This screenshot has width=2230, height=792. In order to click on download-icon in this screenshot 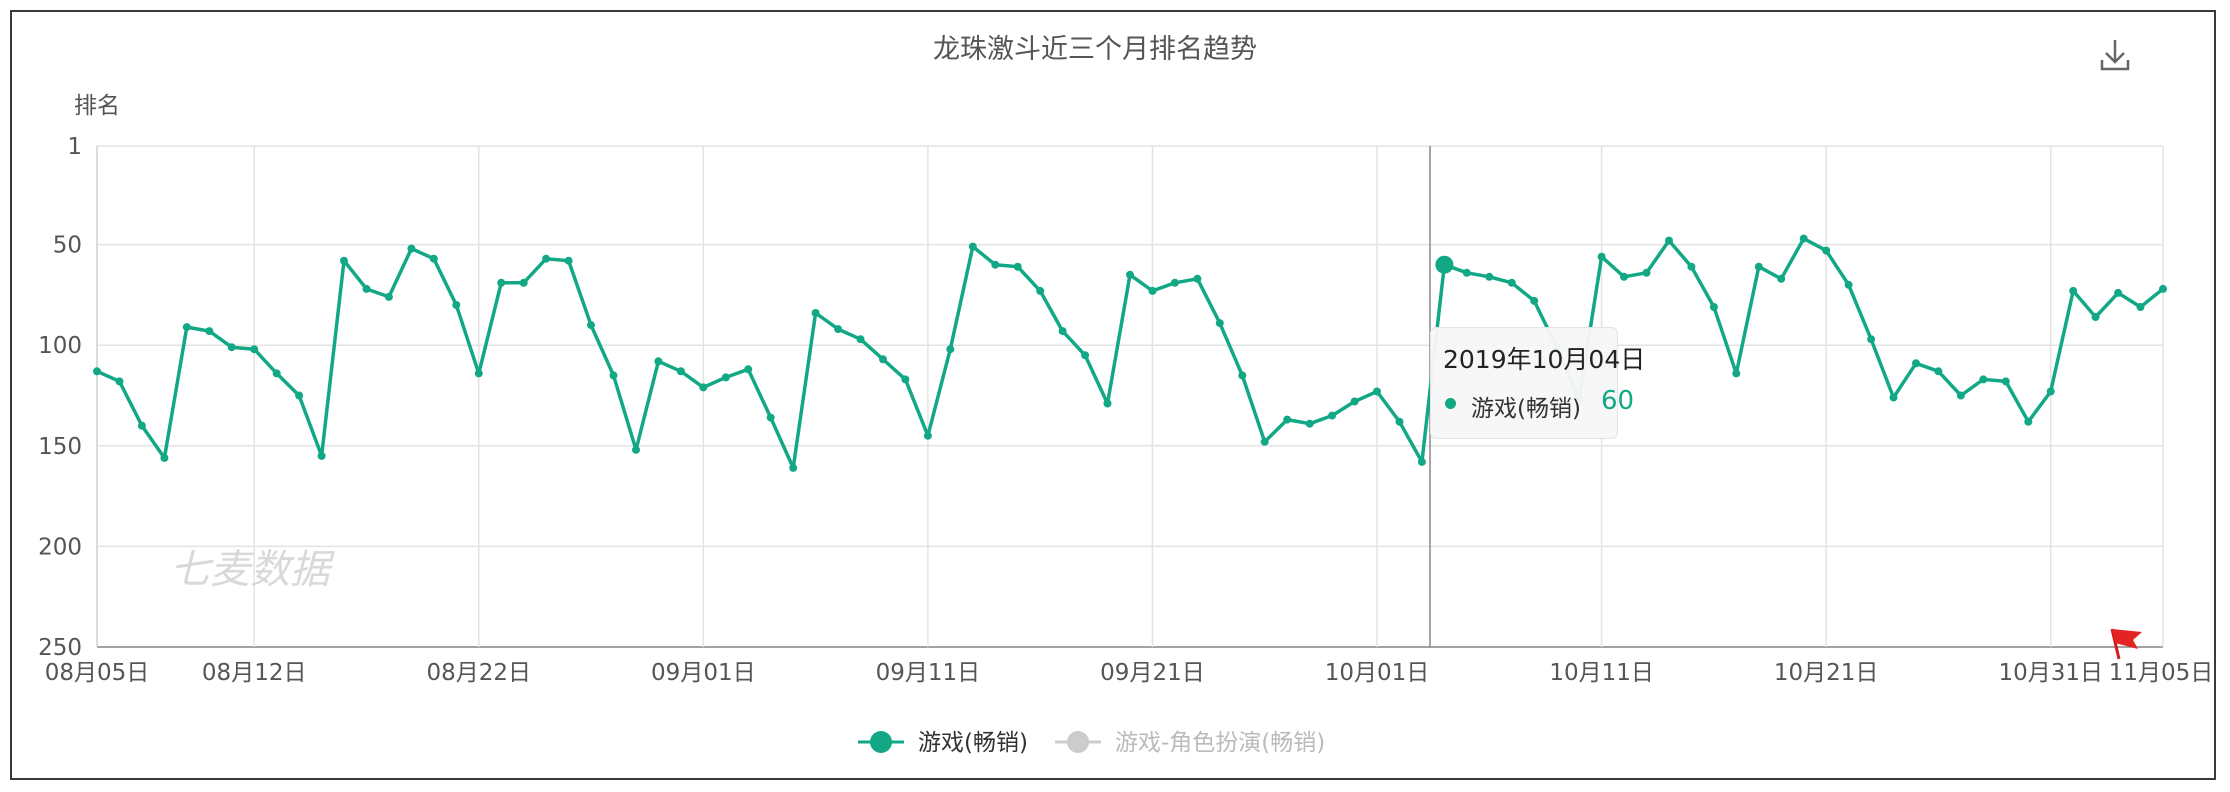, I will do `click(2115, 55)`.